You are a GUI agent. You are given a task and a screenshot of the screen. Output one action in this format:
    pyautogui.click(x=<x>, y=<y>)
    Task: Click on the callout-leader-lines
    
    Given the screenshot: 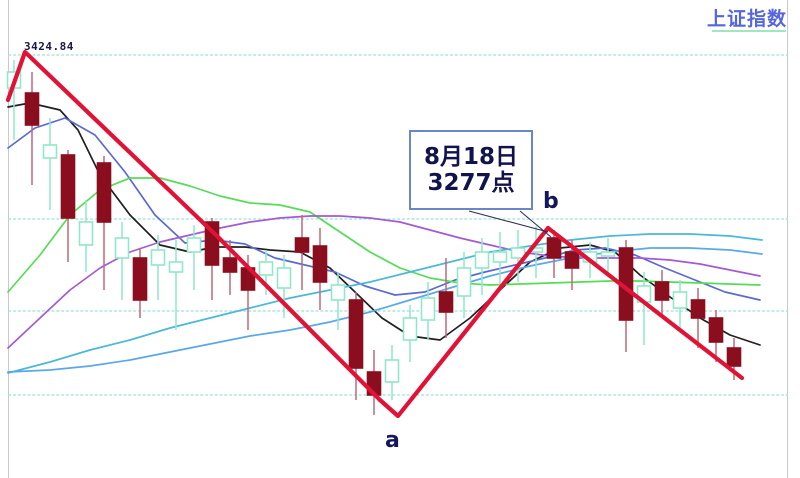 What is the action you would take?
    pyautogui.click(x=510, y=224)
    